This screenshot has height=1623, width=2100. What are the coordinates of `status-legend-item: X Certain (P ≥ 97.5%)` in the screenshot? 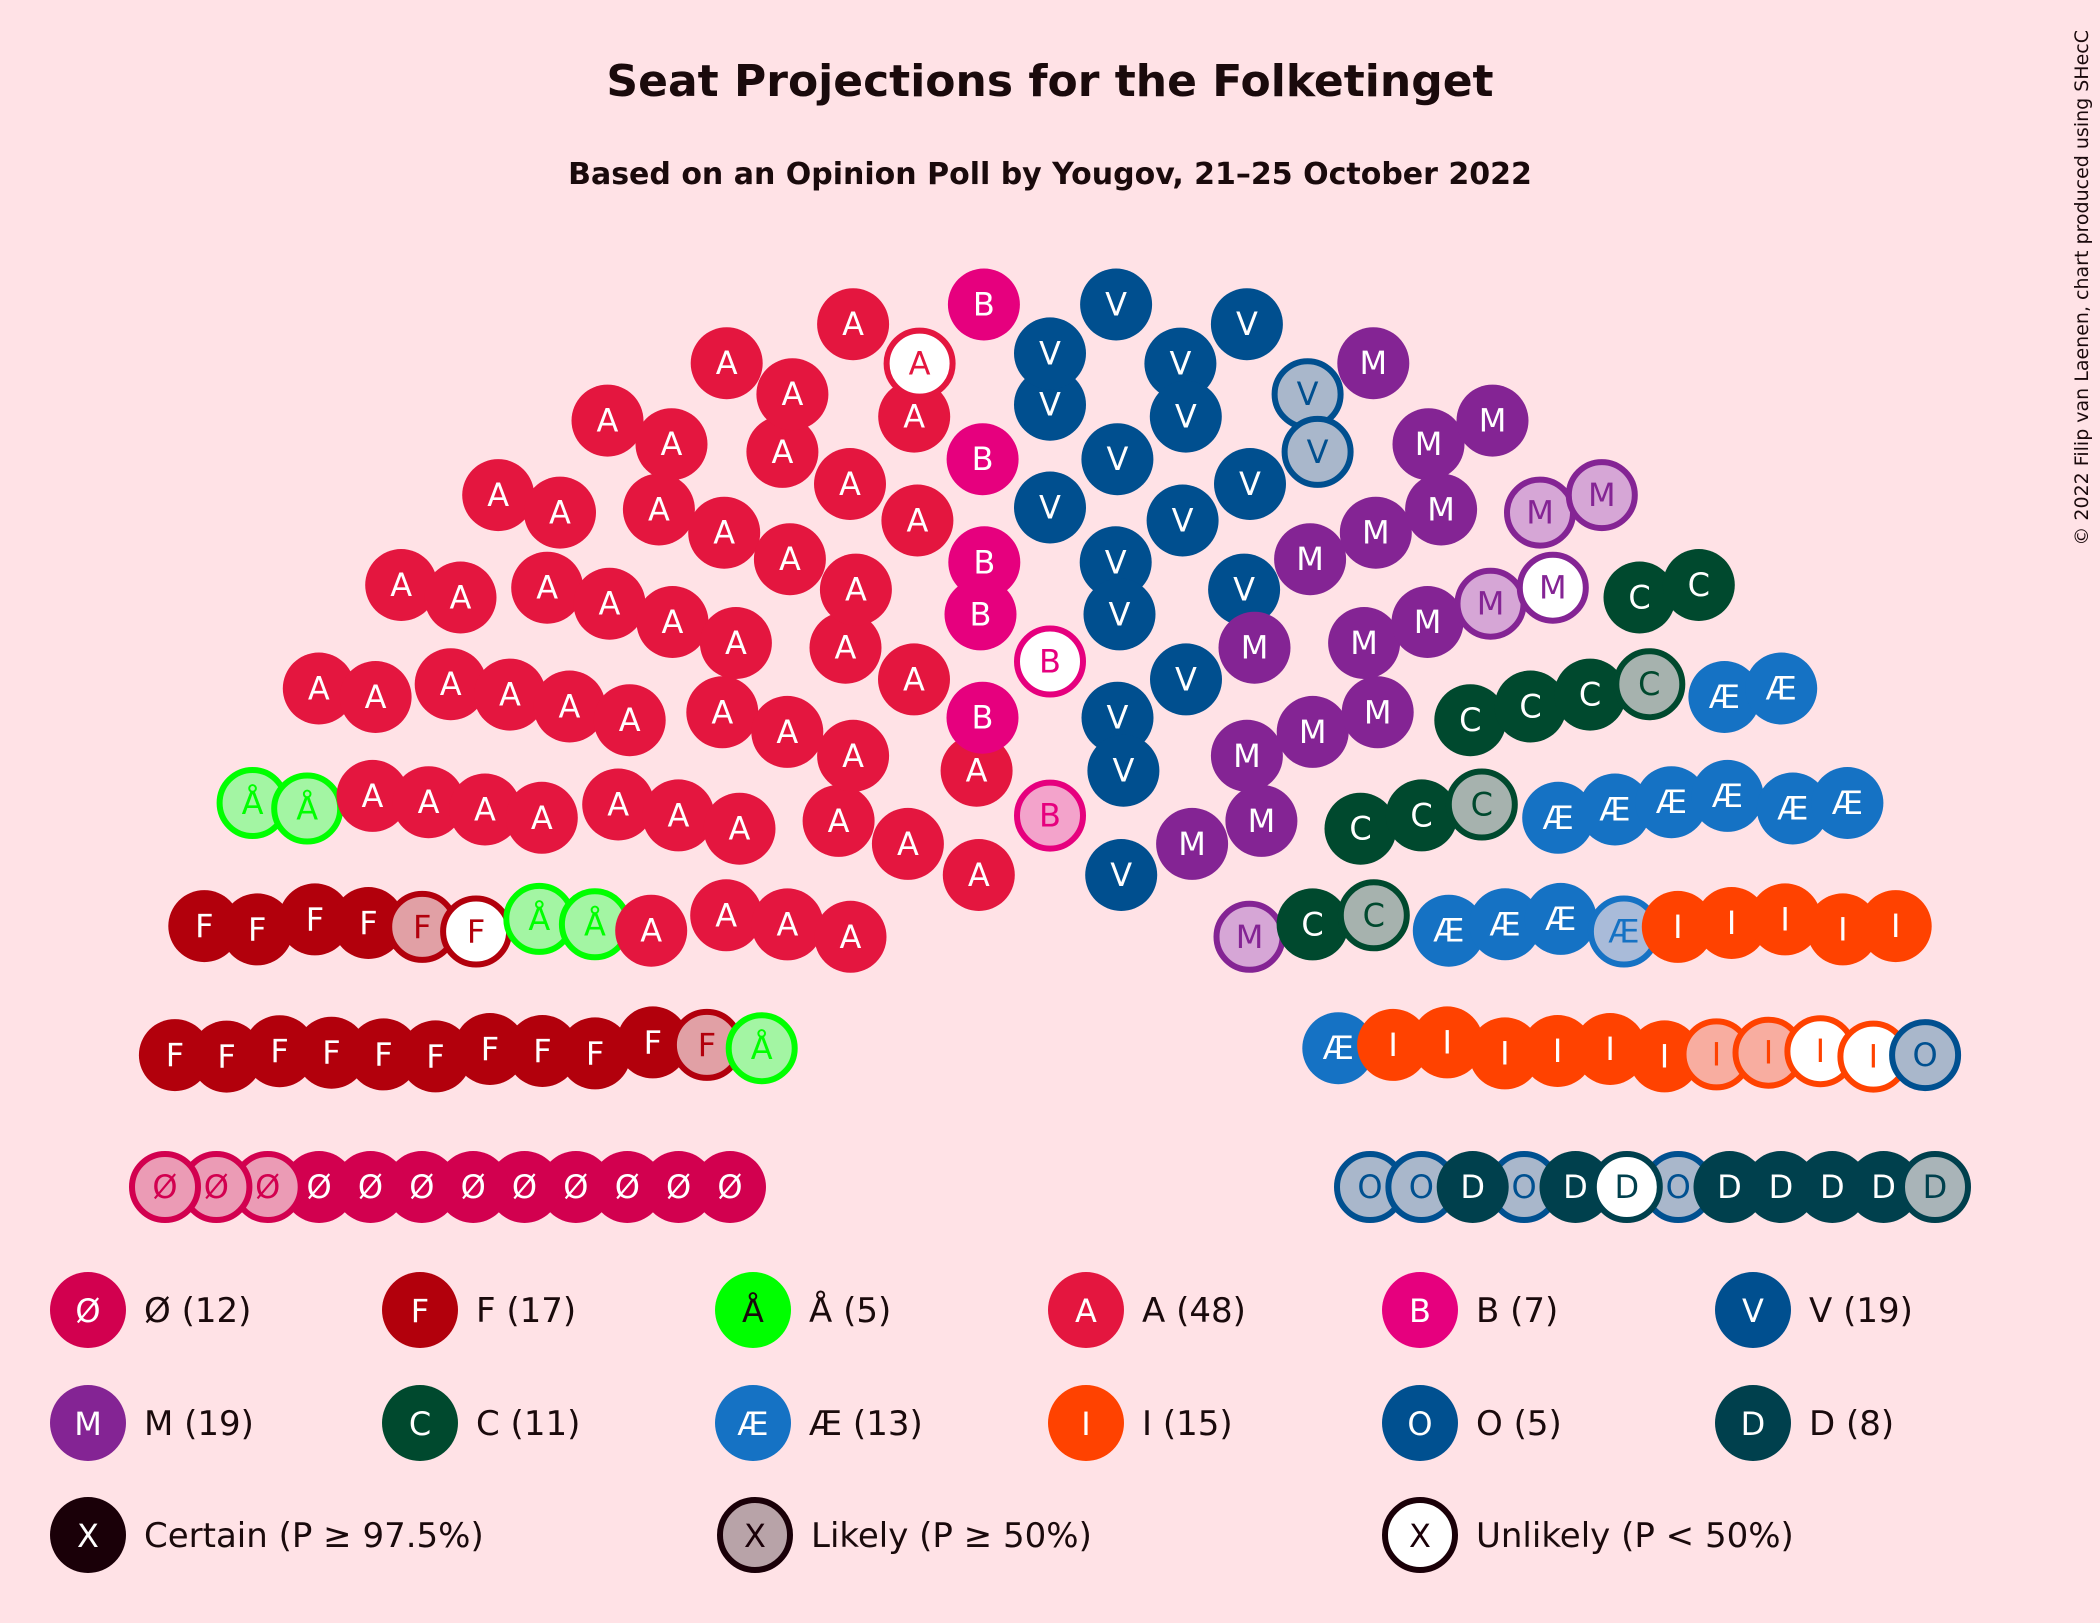 It's located at (267, 1535).